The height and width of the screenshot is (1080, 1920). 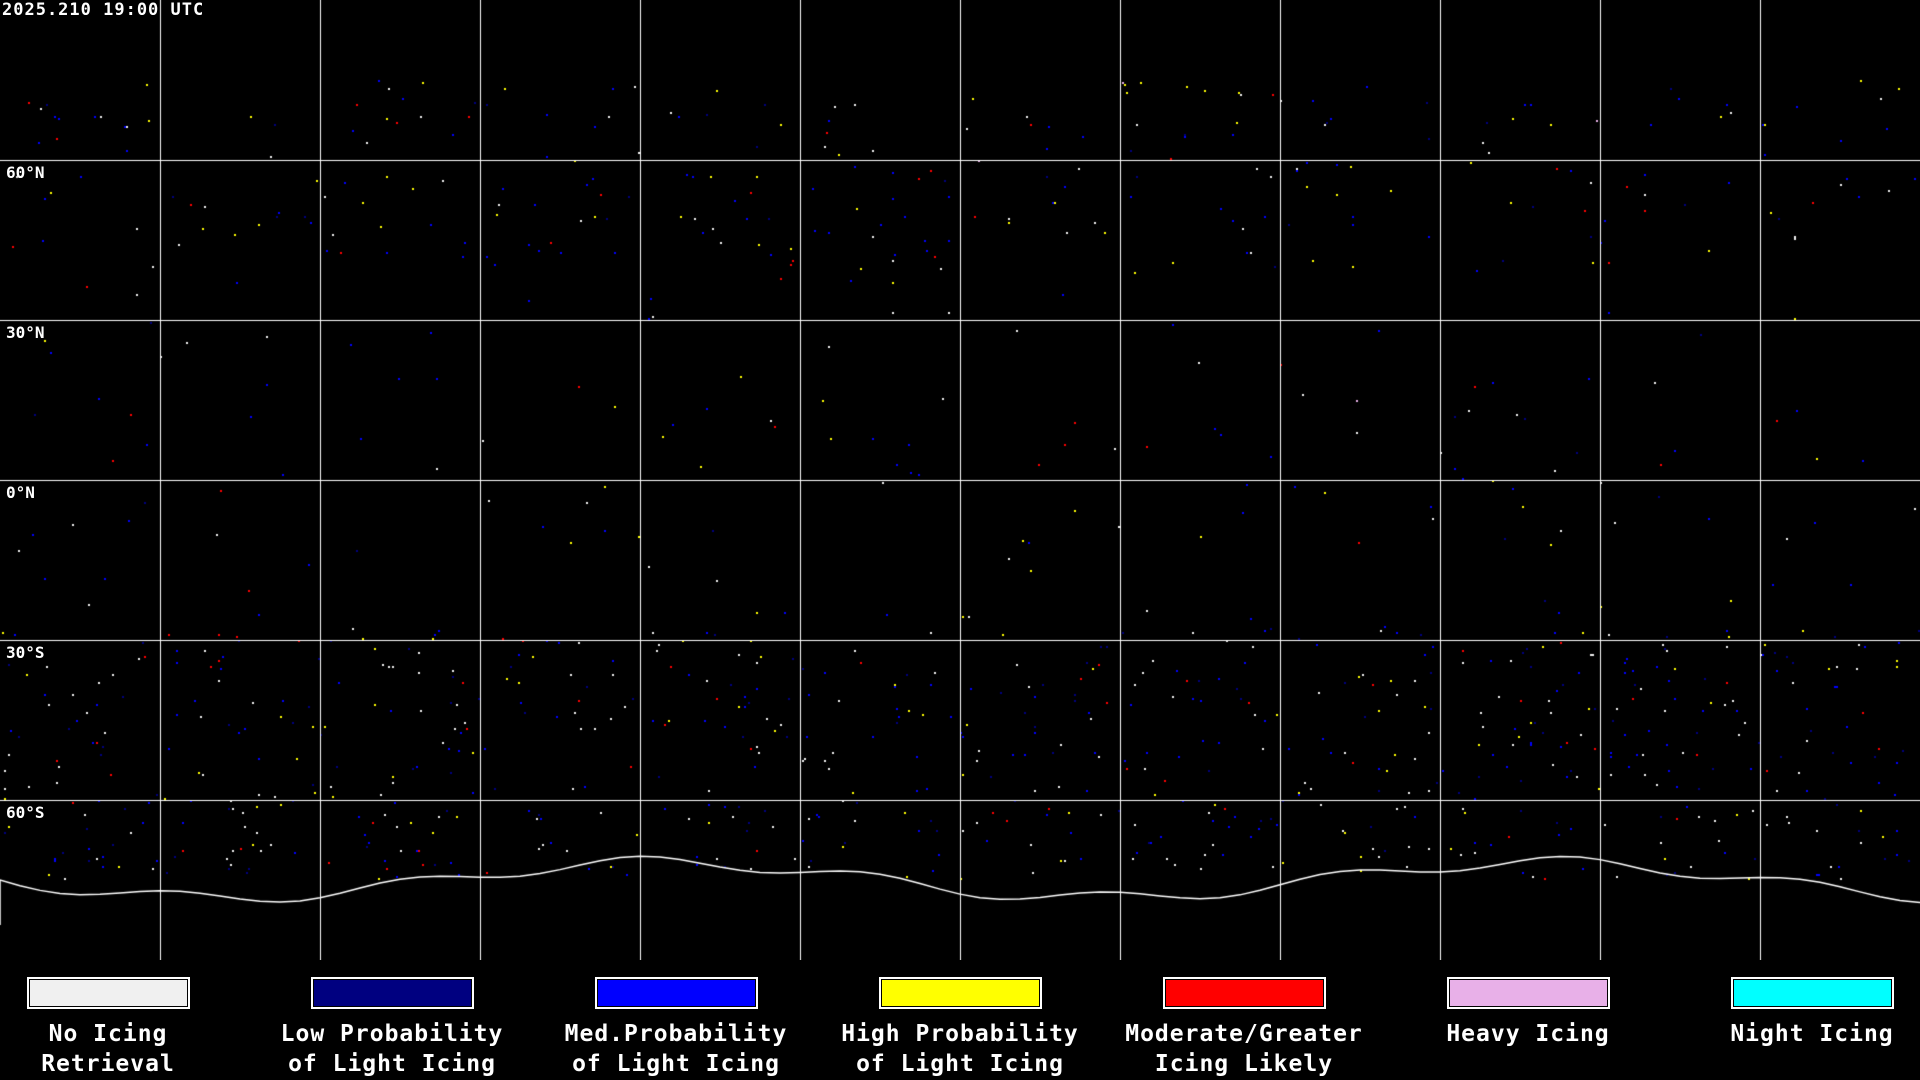 What do you see at coordinates (1244, 1049) in the screenshot?
I see `legend-label: Moderate/Greater Icing Likely` at bounding box center [1244, 1049].